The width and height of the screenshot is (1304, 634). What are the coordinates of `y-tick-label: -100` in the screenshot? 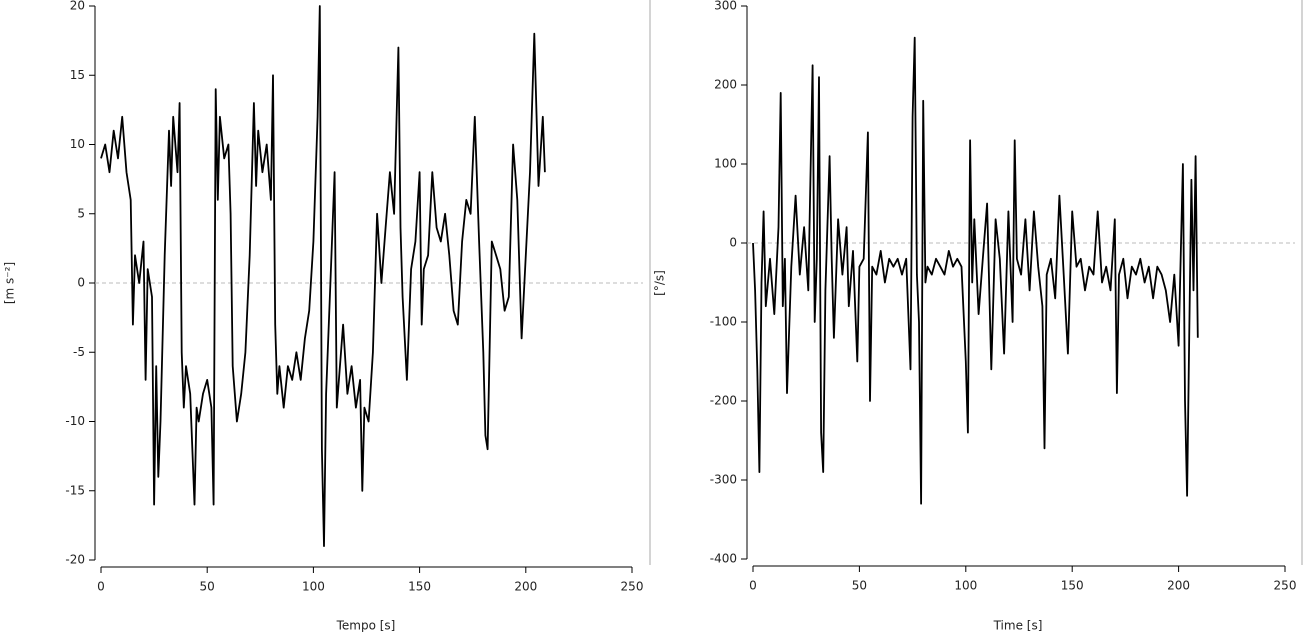 It's located at (723, 322).